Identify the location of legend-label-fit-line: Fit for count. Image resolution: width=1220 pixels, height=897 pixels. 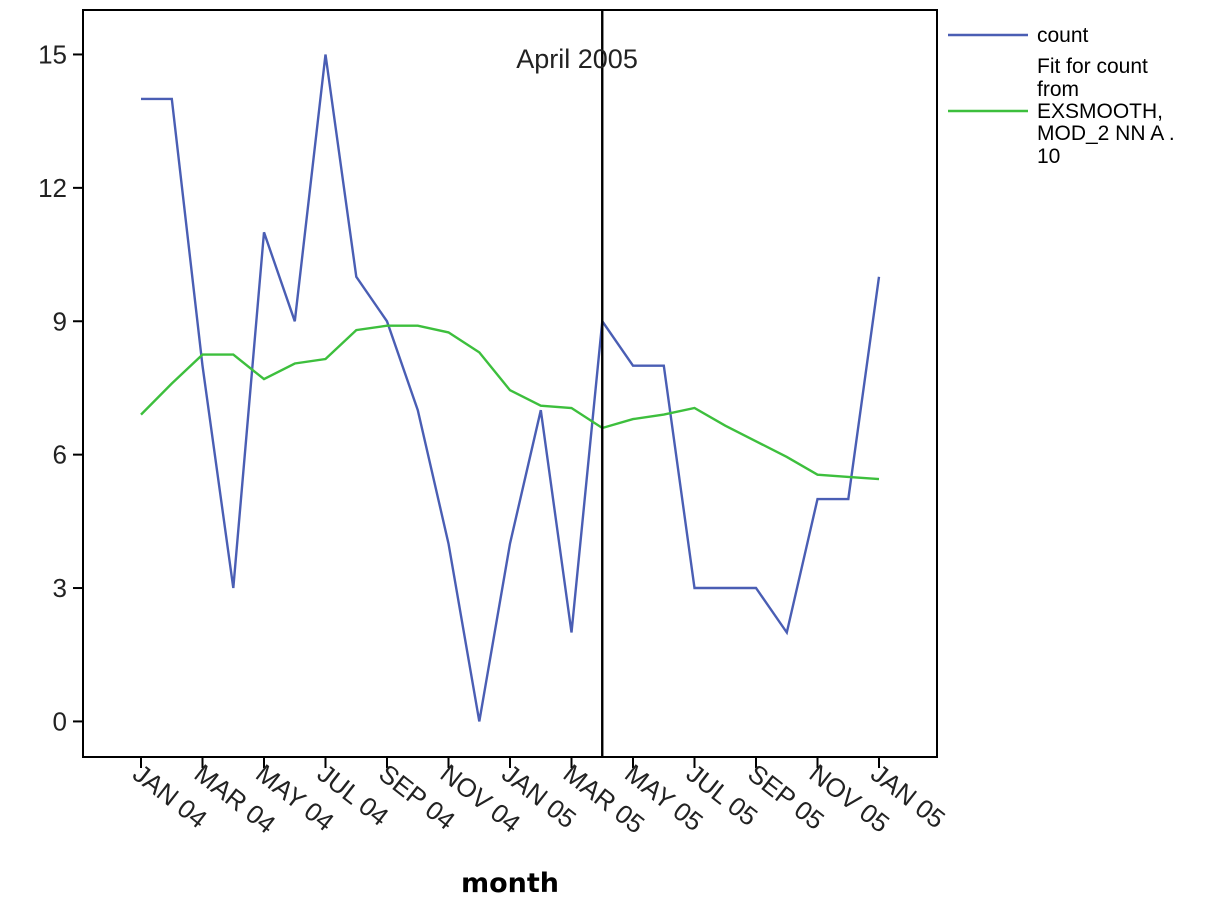
(1092, 66).